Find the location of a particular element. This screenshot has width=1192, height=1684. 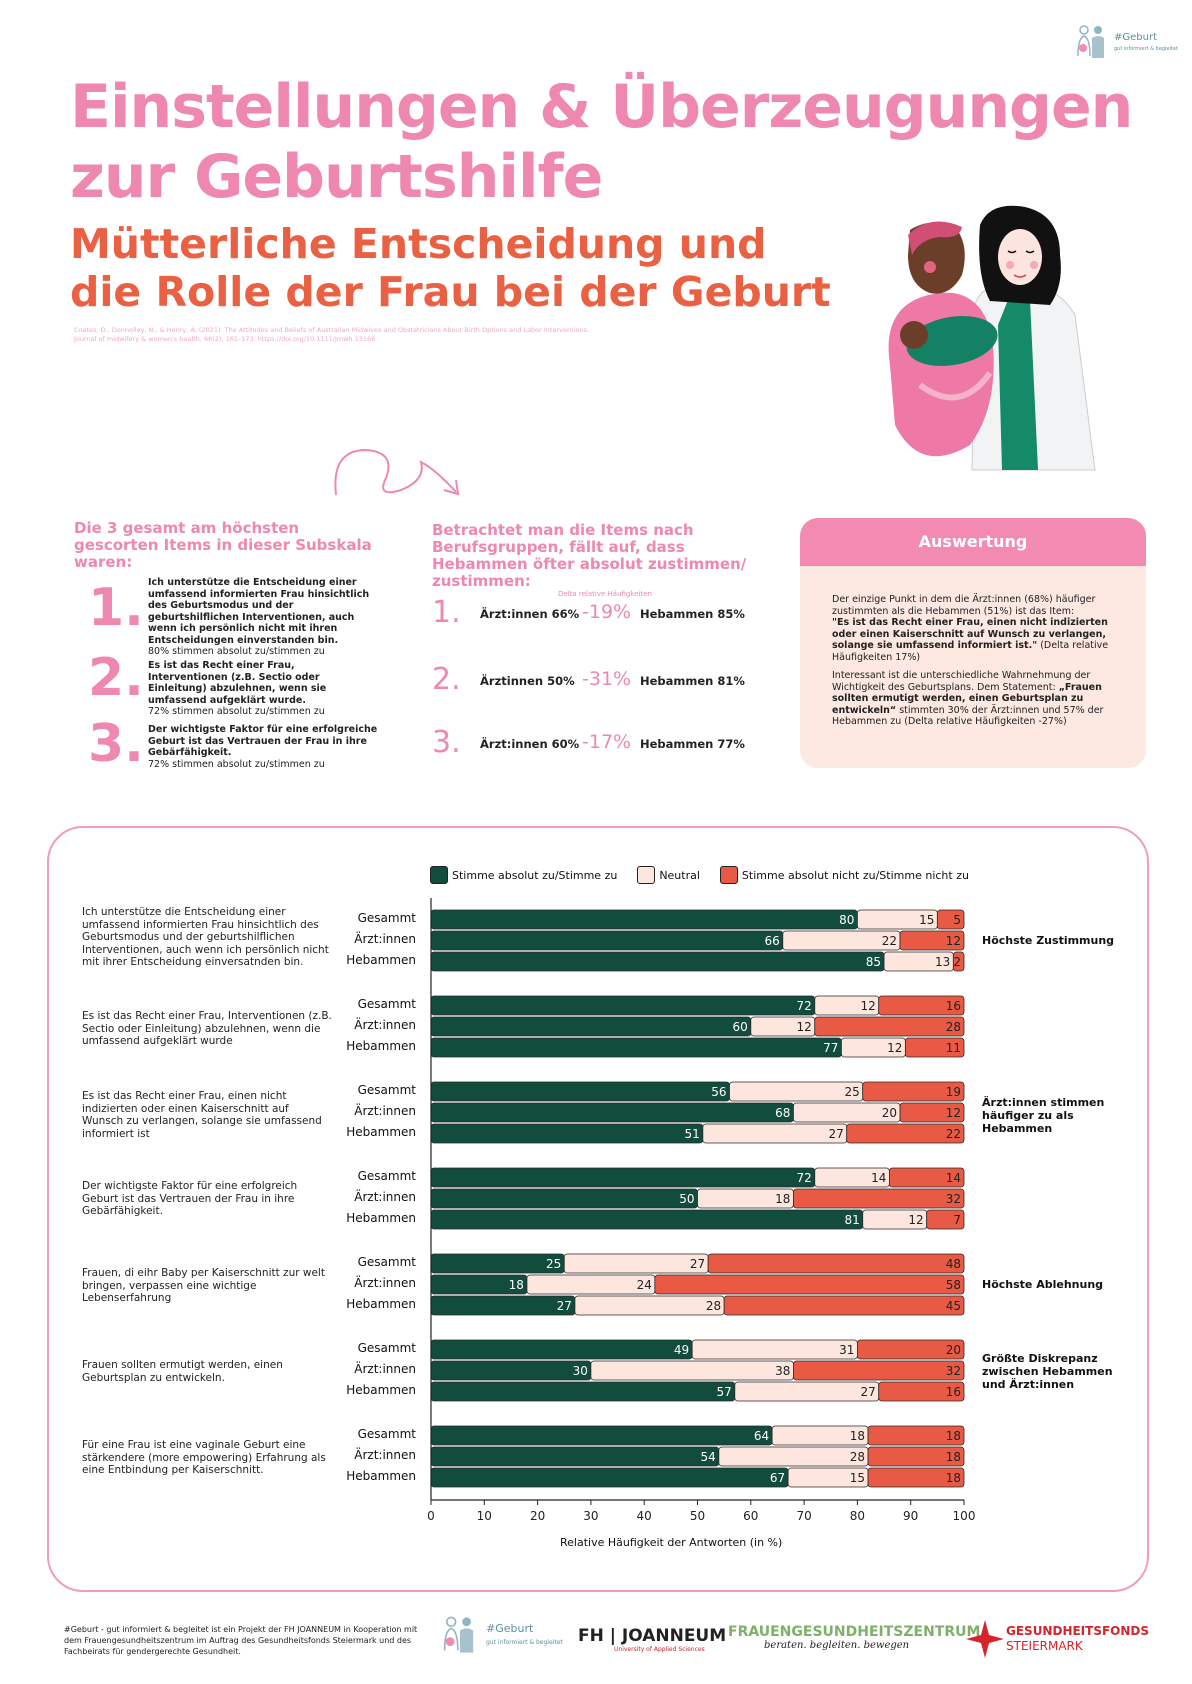

value-label-g2-r1-disagree: 16 is located at coordinates (953, 1006).